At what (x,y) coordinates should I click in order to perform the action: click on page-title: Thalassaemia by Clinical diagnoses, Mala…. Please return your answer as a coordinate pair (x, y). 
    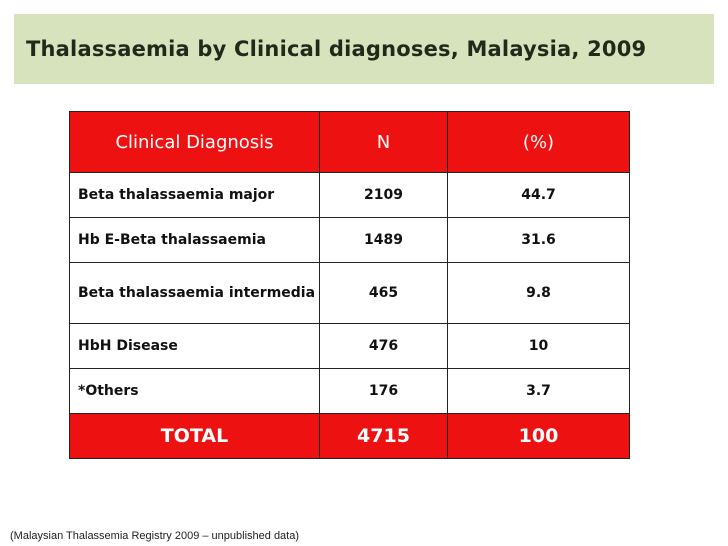
    Looking at the image, I should click on (336, 49).